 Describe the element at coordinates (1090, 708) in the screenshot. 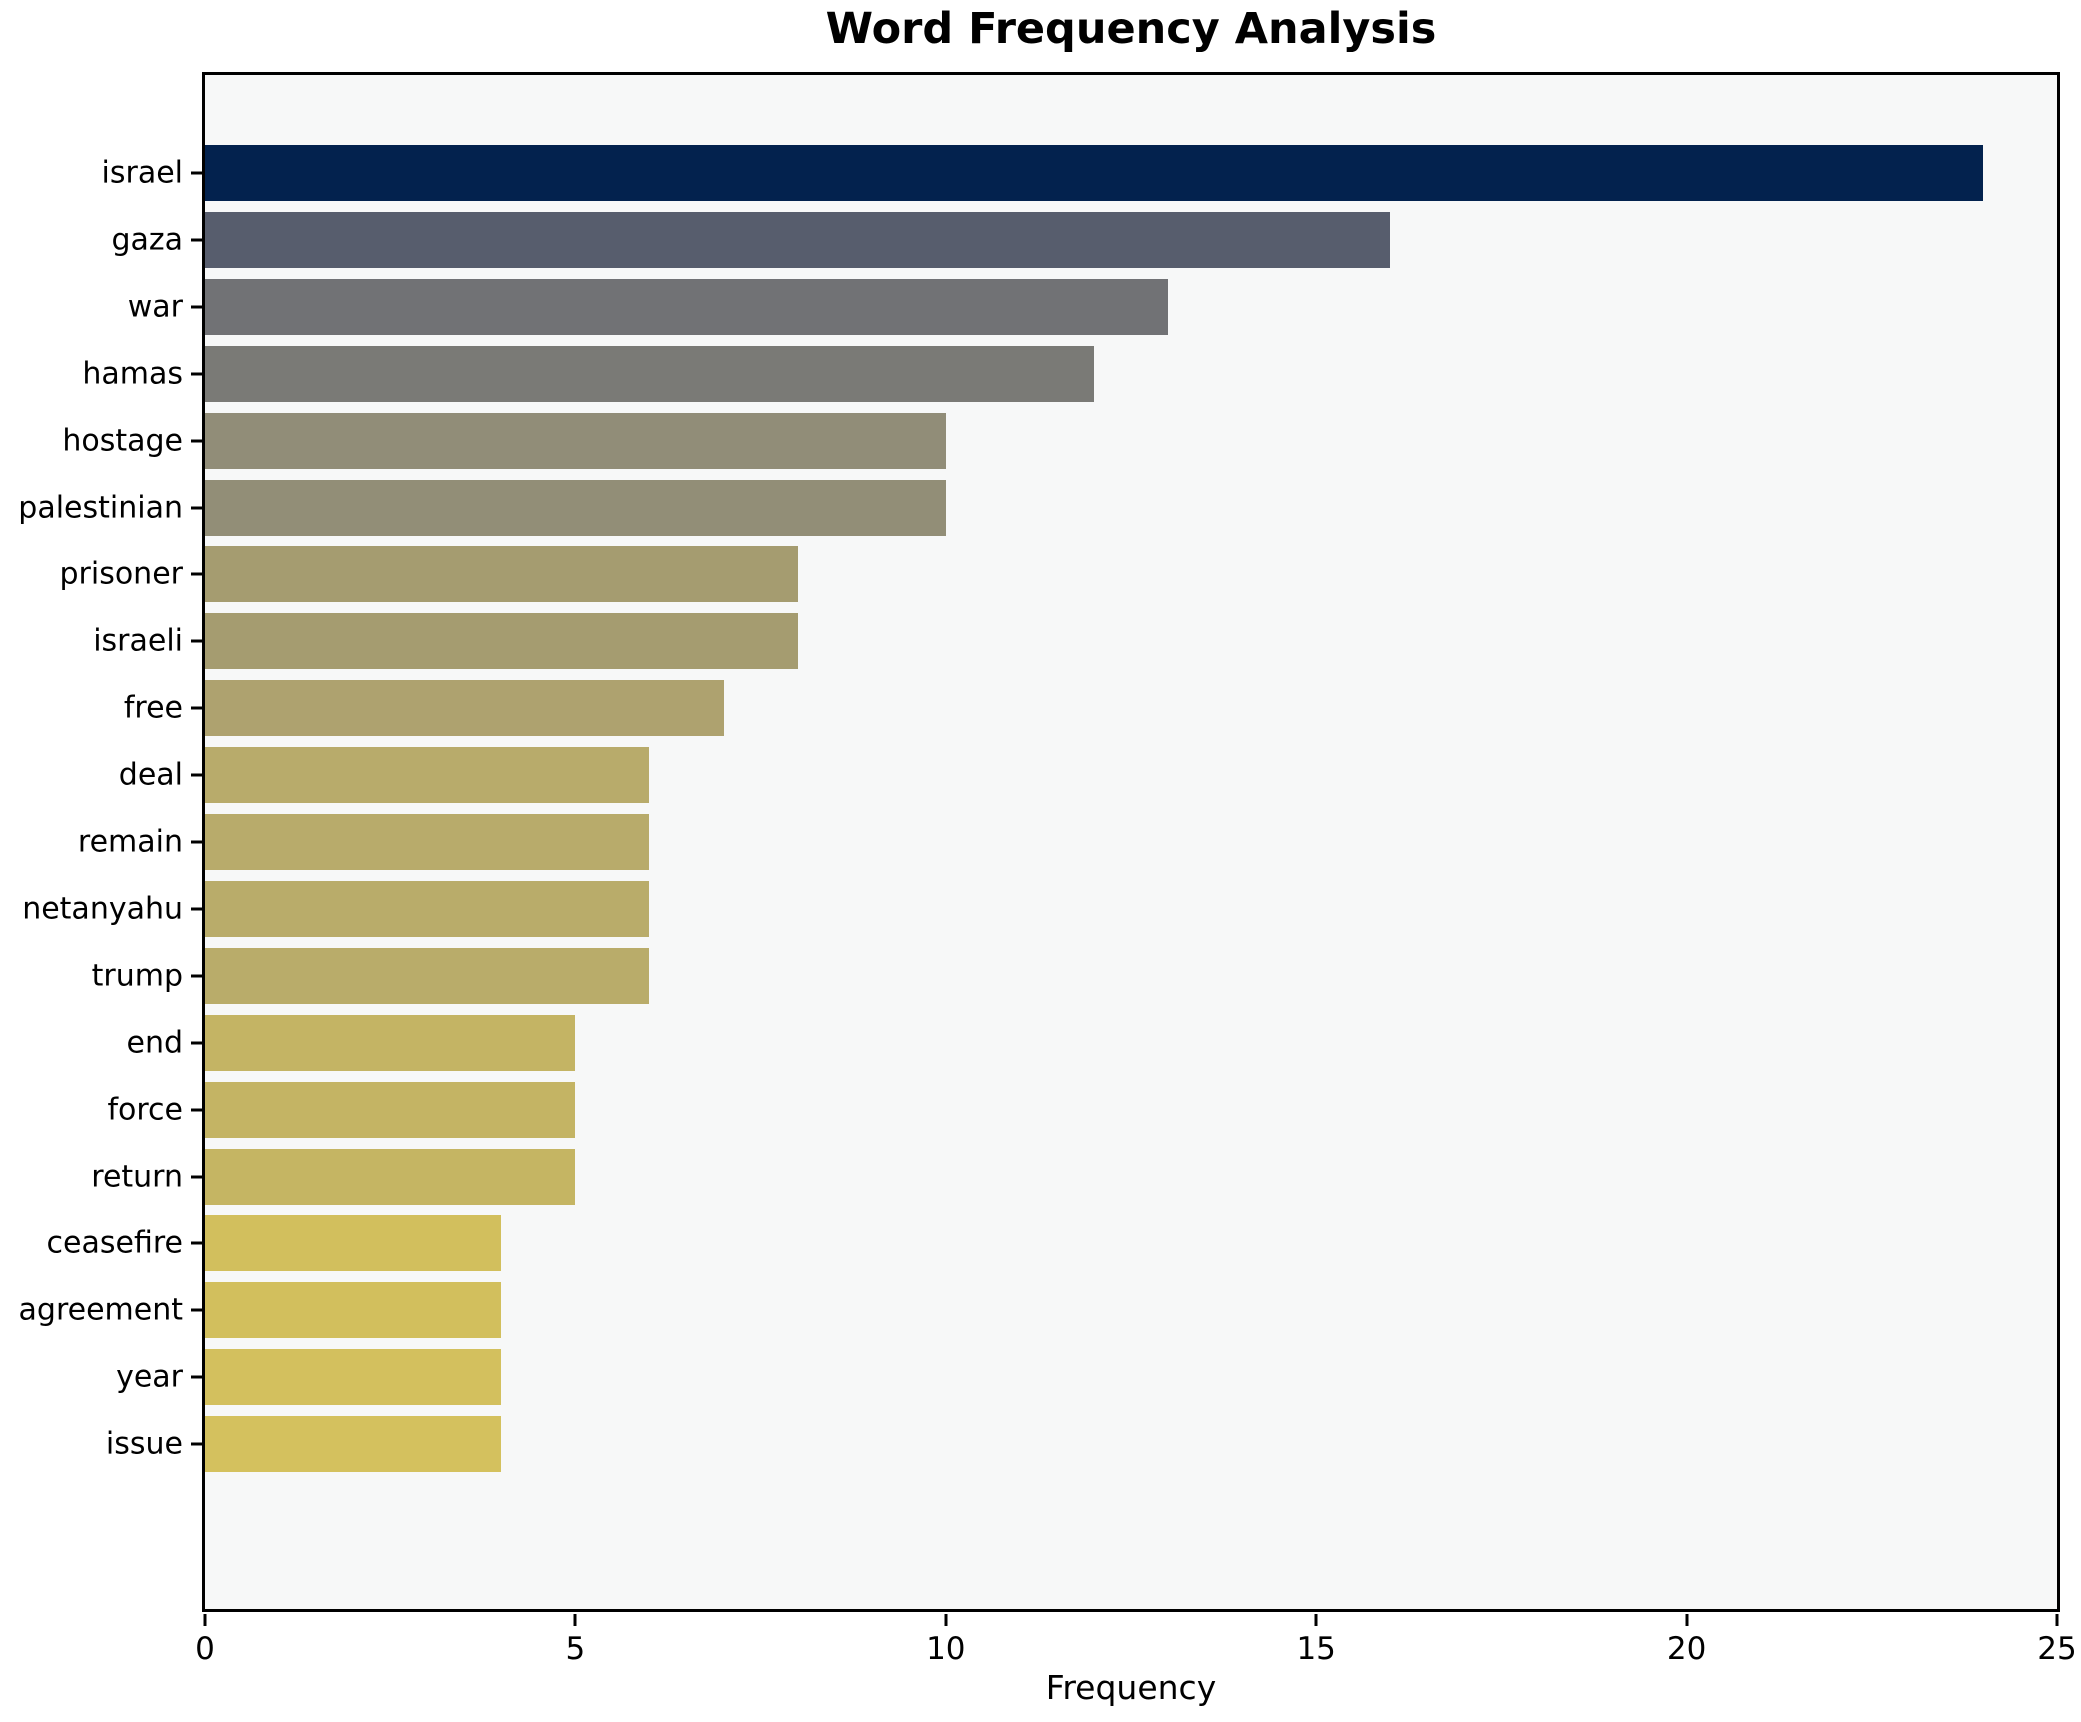

I see `bar-row-free: free` at that location.